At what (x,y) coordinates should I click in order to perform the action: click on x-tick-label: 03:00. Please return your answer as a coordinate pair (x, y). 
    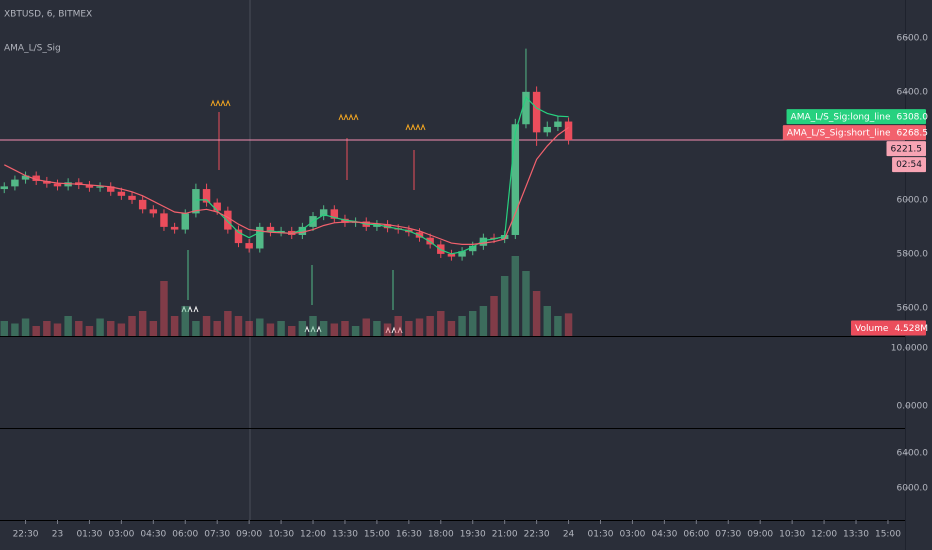
    Looking at the image, I should click on (121, 535).